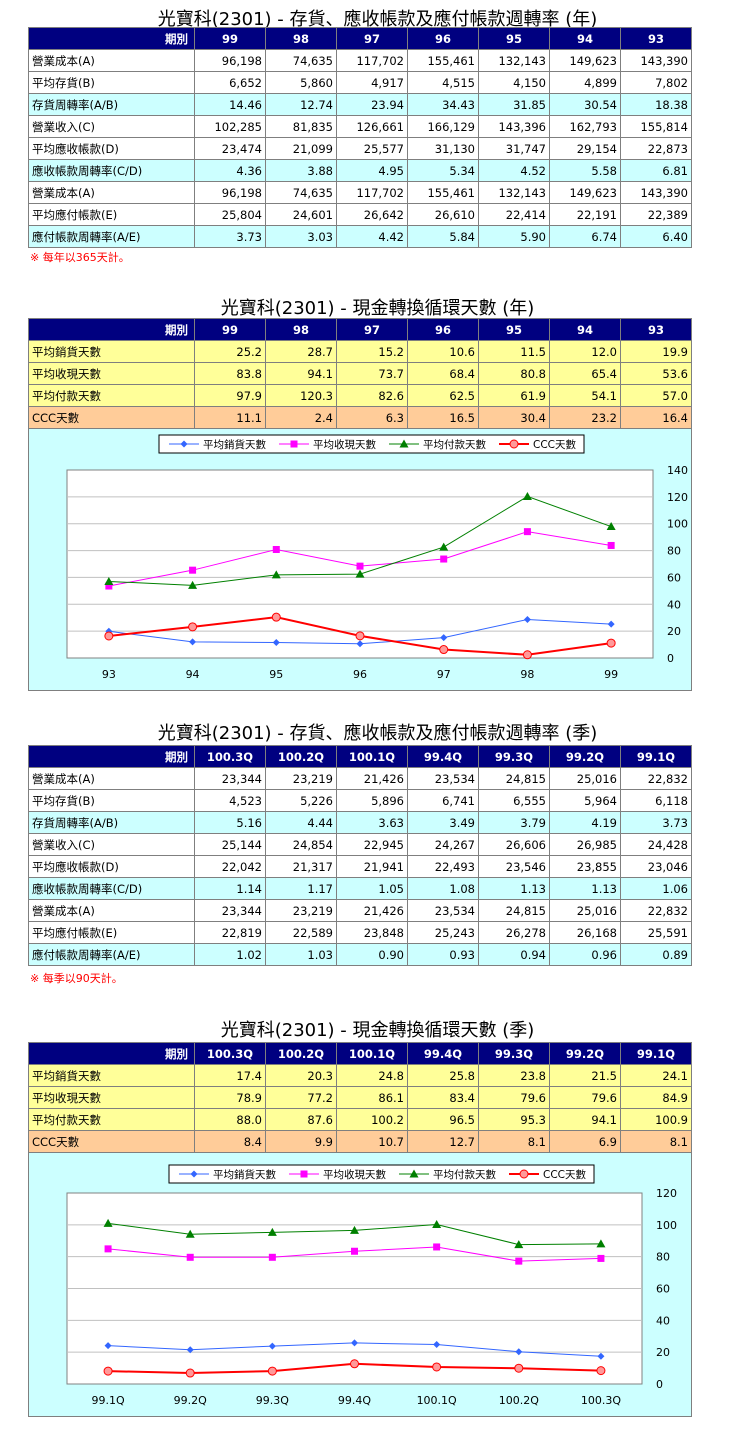 This screenshot has height=1439, width=755. What do you see at coordinates (372, 38) in the screenshot?
I see `header-period: 97` at bounding box center [372, 38].